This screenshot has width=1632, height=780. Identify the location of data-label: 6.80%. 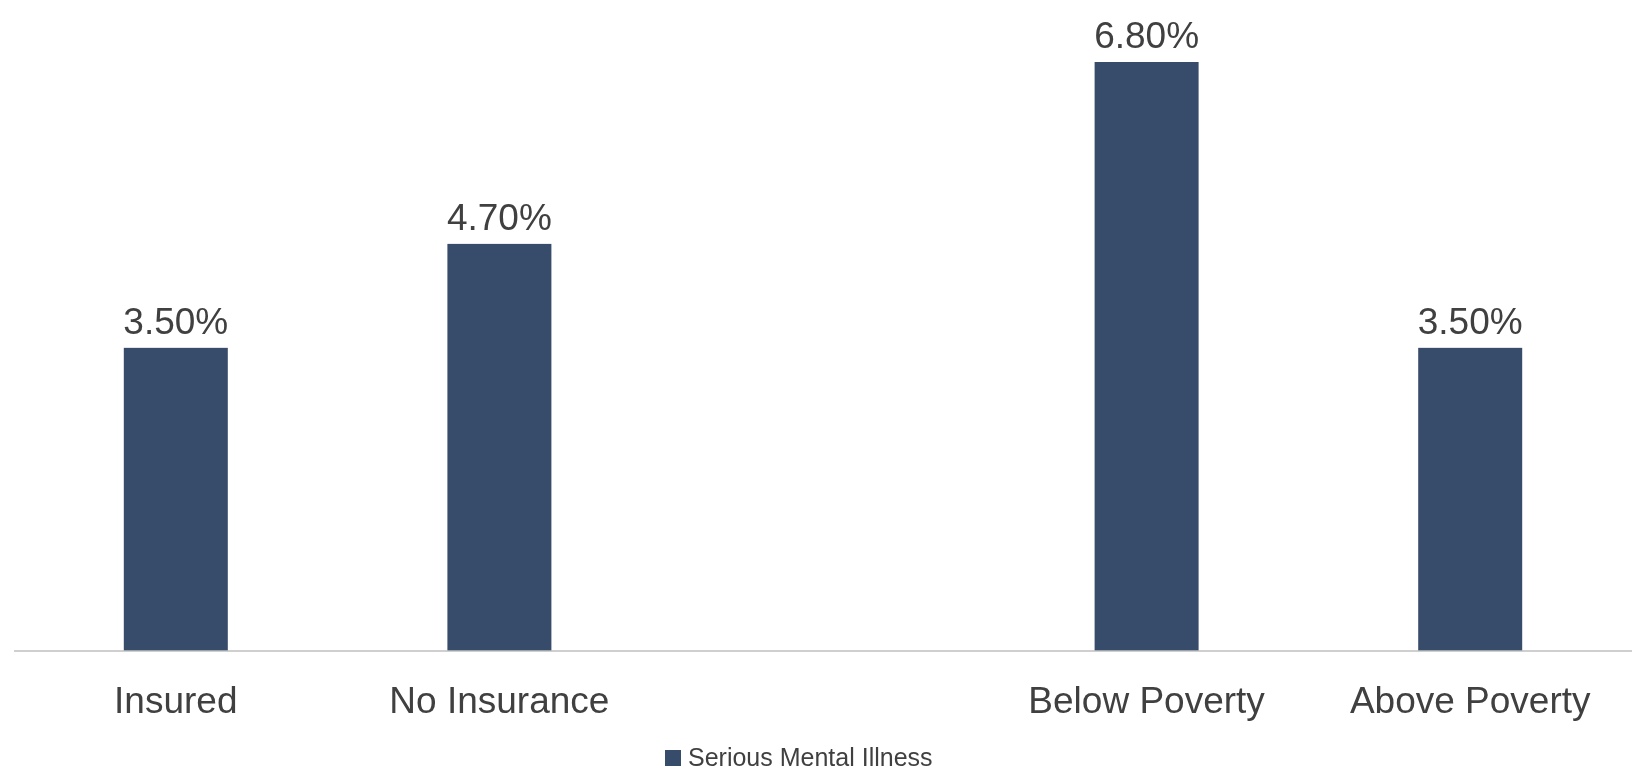
(1147, 35).